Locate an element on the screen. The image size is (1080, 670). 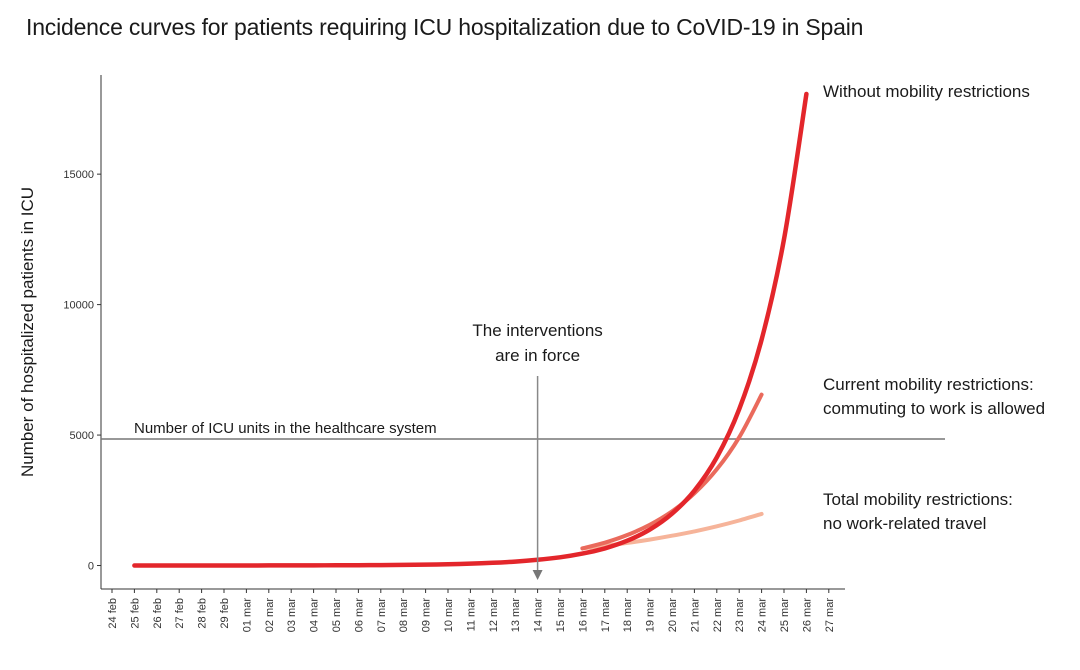
x-tick-label: 16 mar is located at coordinates (583, 615).